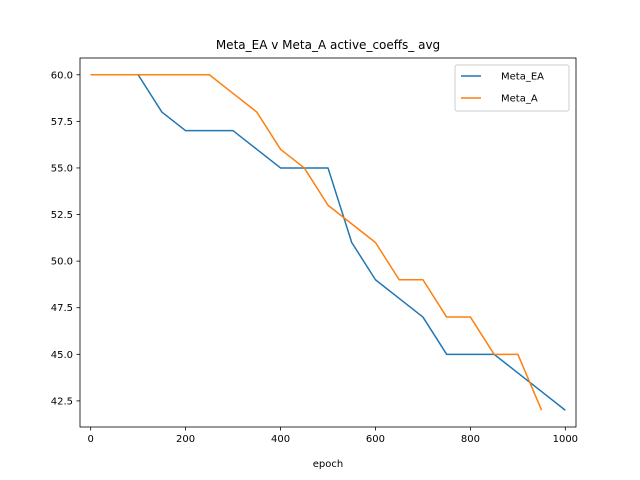 This screenshot has height=480, width=640. I want to click on y-tick-label: 45.0, so click(62, 355).